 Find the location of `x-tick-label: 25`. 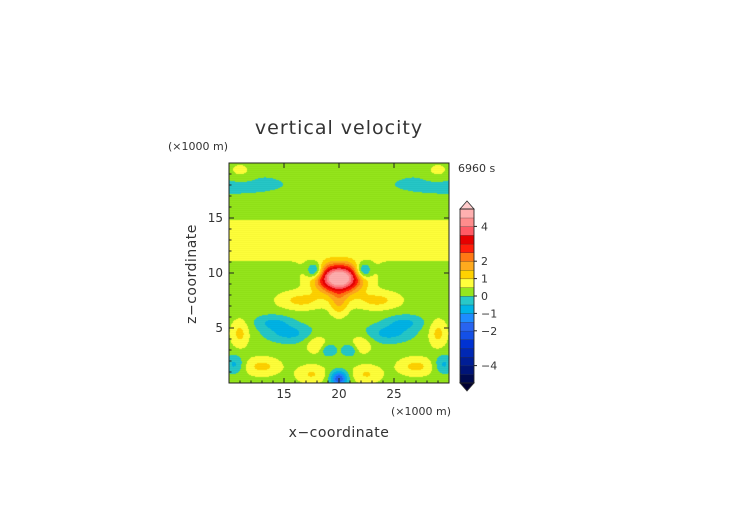

x-tick-label: 25 is located at coordinates (393, 394).